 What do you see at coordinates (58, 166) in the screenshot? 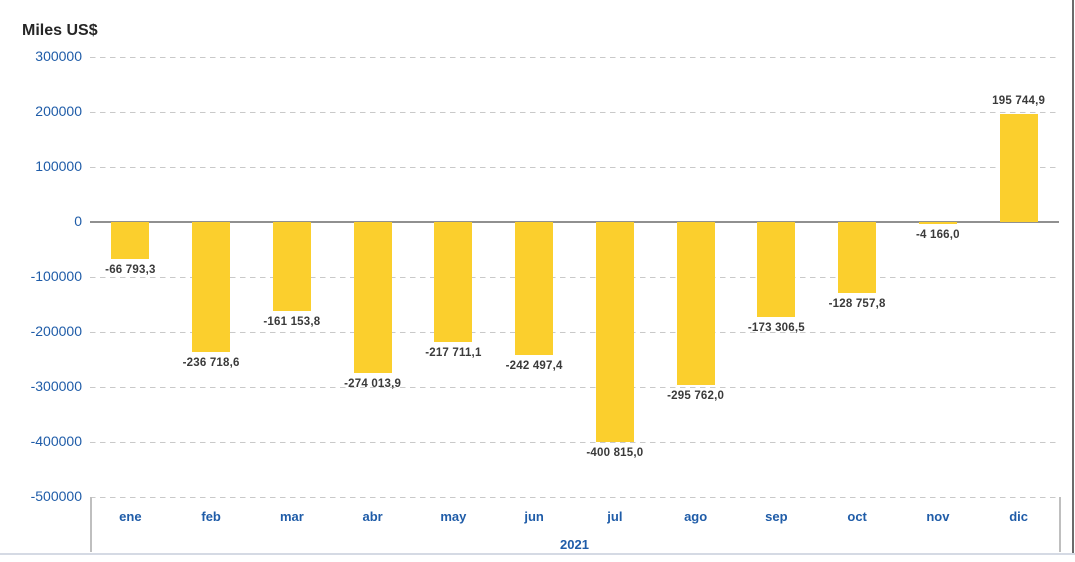
I see `y-axis-tick-label: 100000` at bounding box center [58, 166].